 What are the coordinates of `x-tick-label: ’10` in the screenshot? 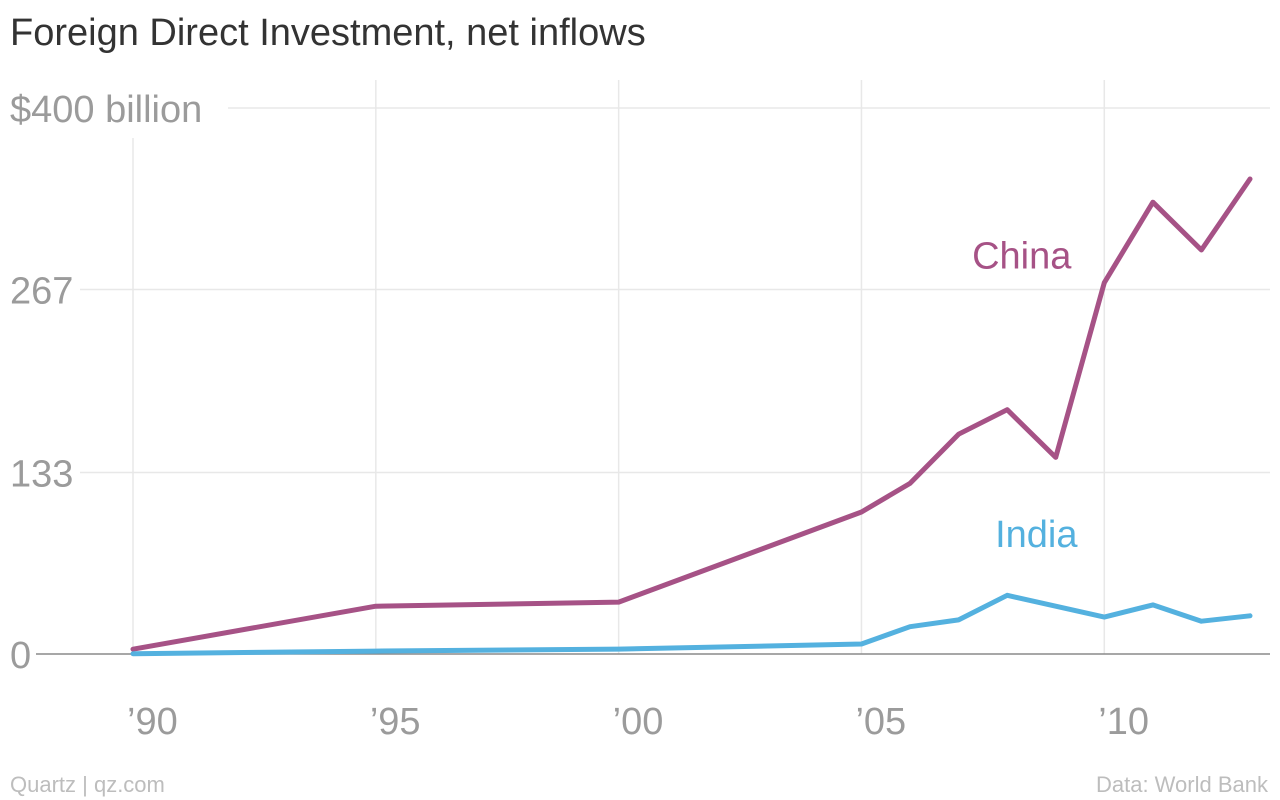 It's located at (1123, 722).